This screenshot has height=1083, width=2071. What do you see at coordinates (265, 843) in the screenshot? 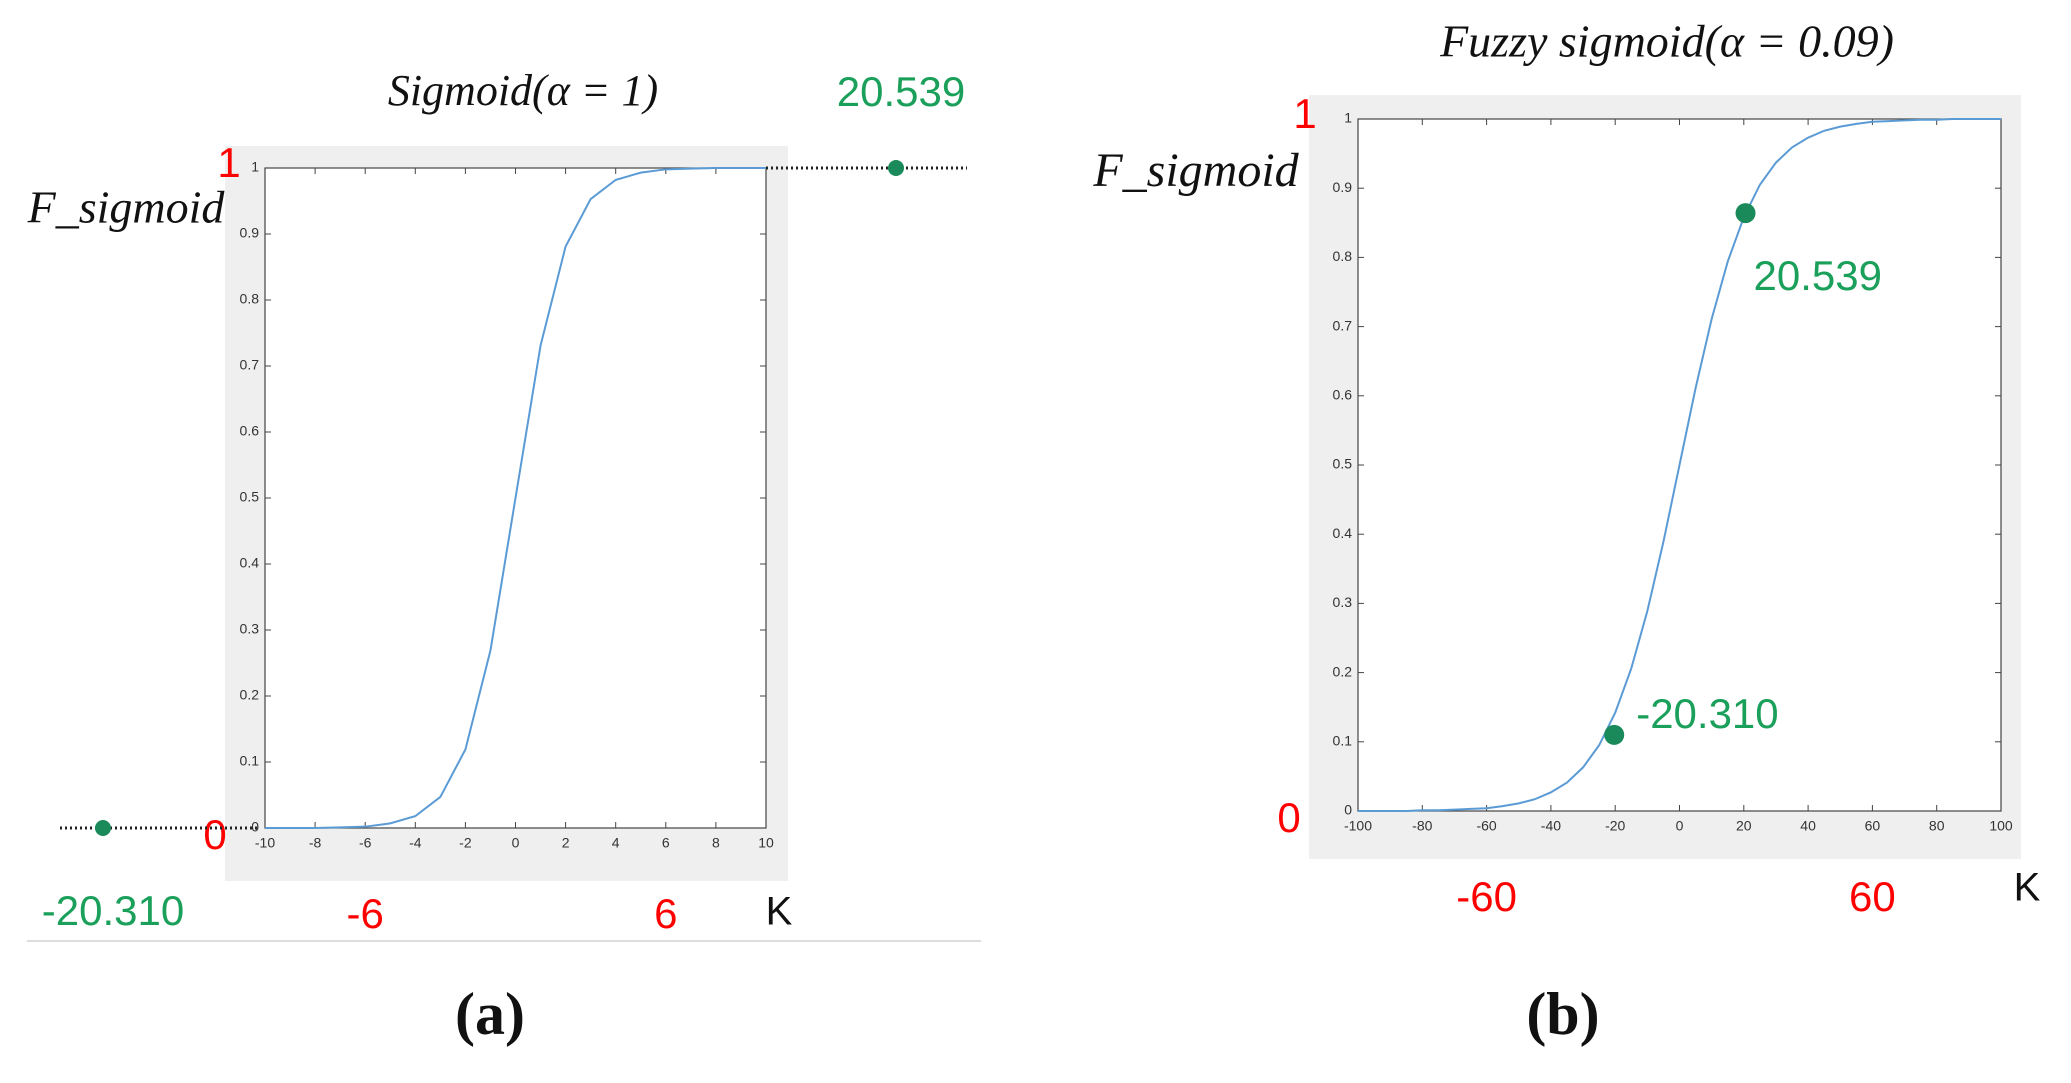
I see `x-tick-label: -10` at bounding box center [265, 843].